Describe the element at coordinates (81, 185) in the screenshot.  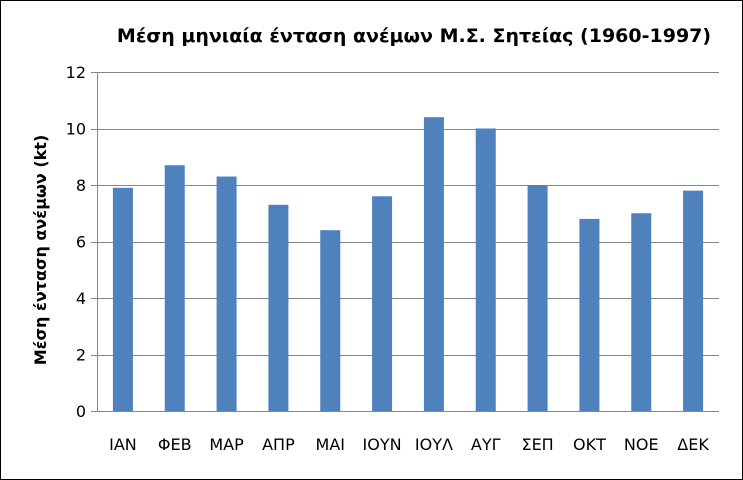
I see `y-tick-label-8: 8` at that location.